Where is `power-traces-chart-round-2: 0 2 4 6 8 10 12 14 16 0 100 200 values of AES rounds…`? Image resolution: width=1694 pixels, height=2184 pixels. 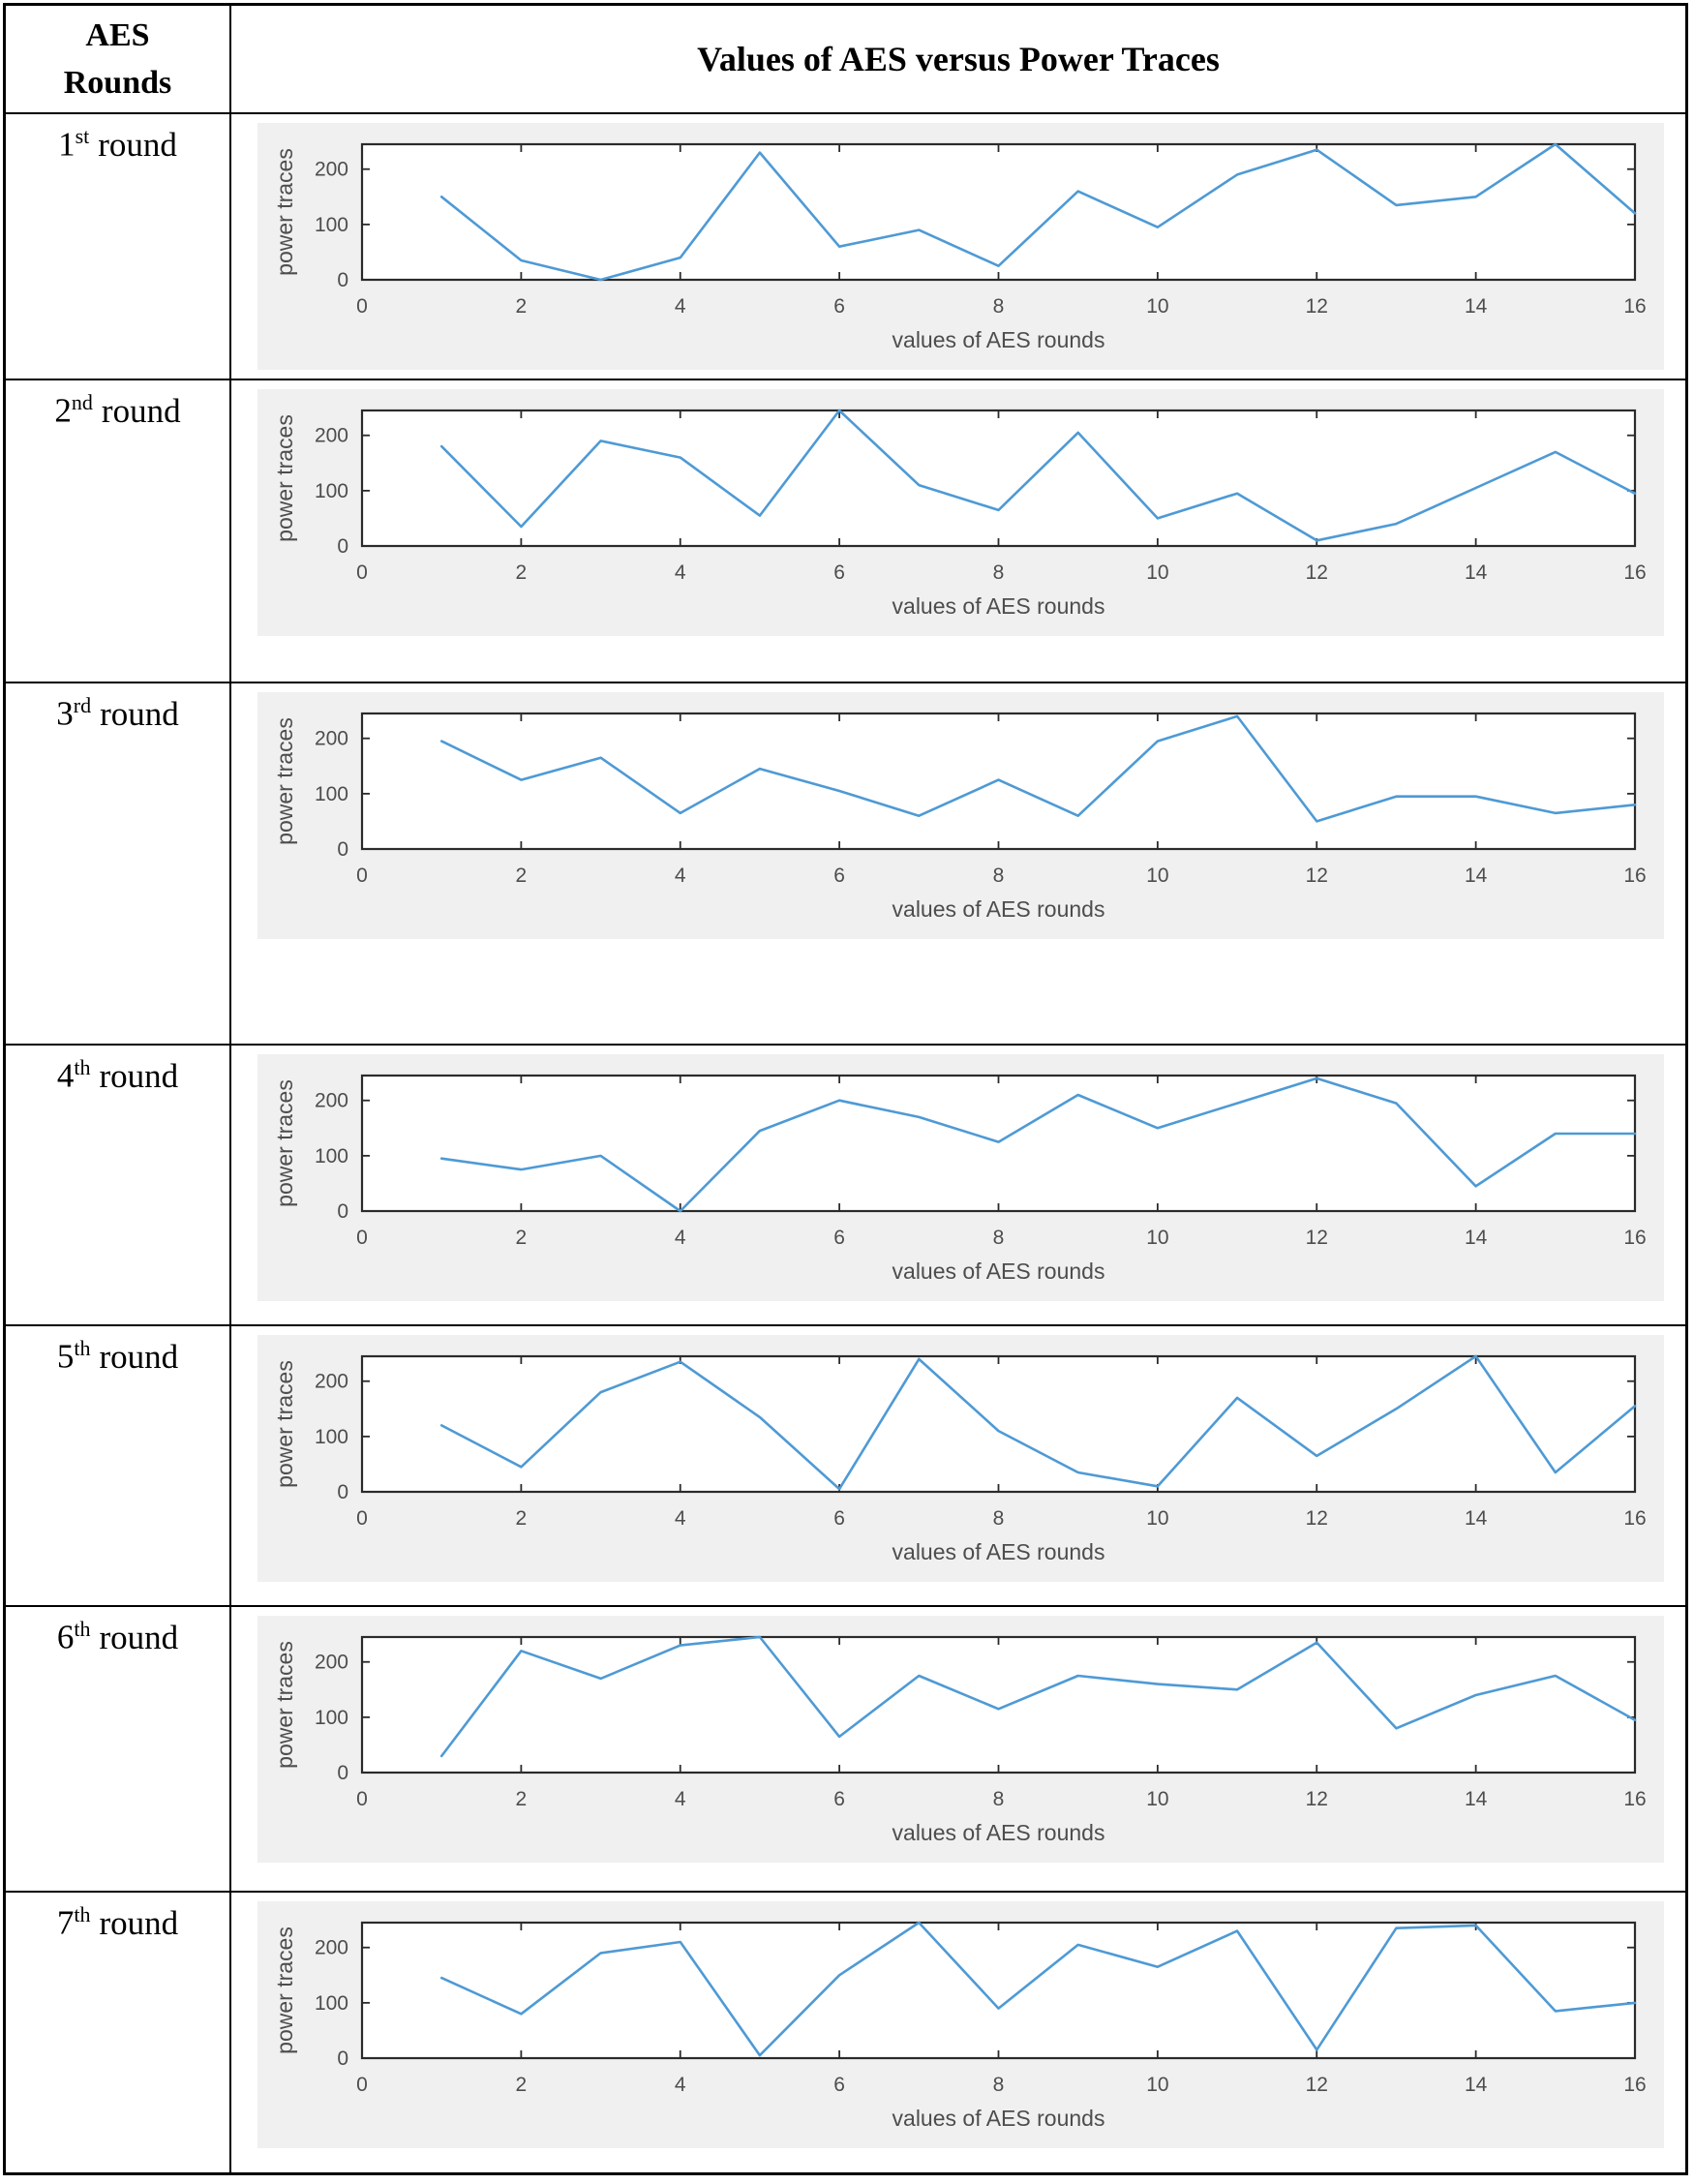
power-traces-chart-round-2: 0 2 4 6 8 10 12 14 16 0 100 200 values of AES rounds… is located at coordinates (960, 512).